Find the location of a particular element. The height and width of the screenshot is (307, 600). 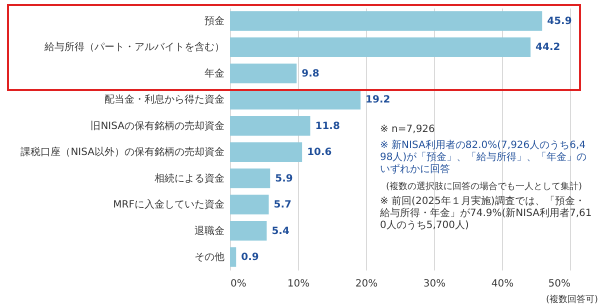

x-tick-label: 50% is located at coordinates (559, 284).